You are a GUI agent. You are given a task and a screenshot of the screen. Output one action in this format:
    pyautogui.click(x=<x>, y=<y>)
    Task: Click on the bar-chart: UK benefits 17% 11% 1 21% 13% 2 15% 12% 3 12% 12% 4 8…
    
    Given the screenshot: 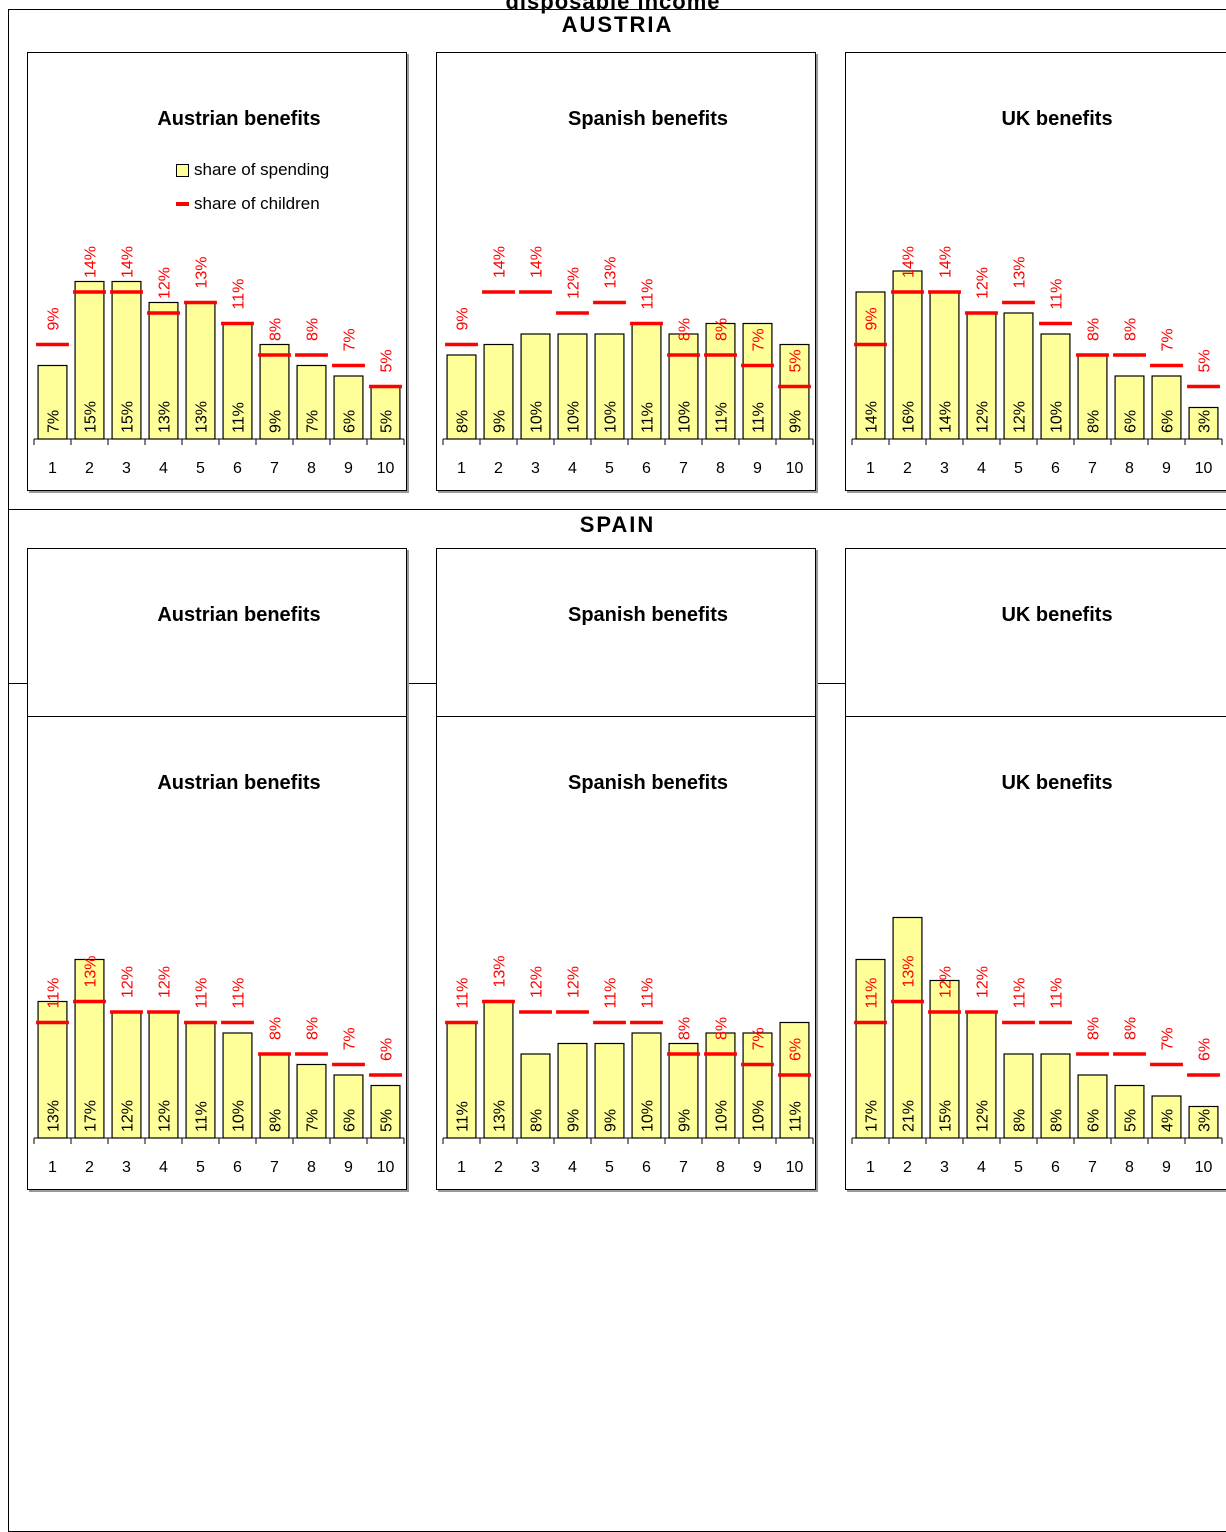 What is the action you would take?
    pyautogui.click(x=1037, y=974)
    